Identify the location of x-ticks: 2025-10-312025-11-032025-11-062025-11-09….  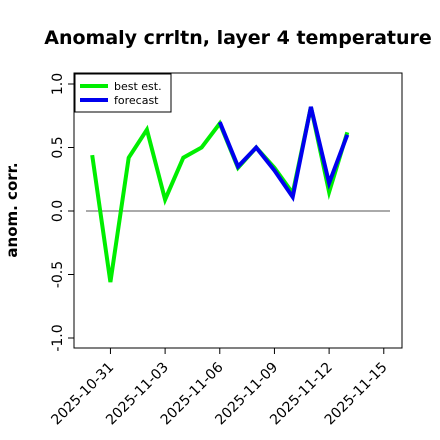
(219, 388).